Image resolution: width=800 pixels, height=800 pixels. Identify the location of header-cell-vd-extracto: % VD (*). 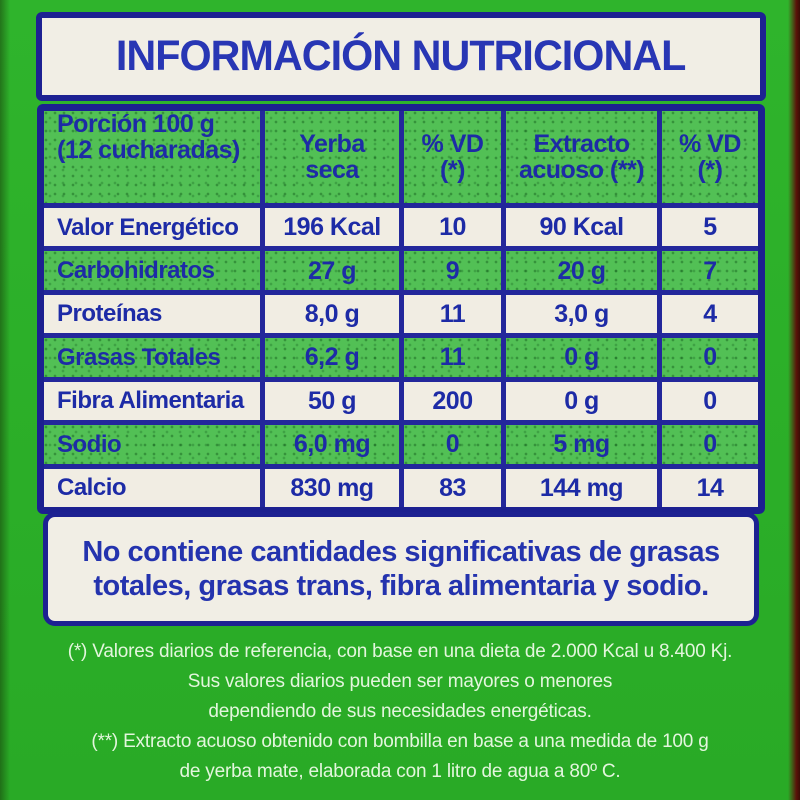
(710, 157).